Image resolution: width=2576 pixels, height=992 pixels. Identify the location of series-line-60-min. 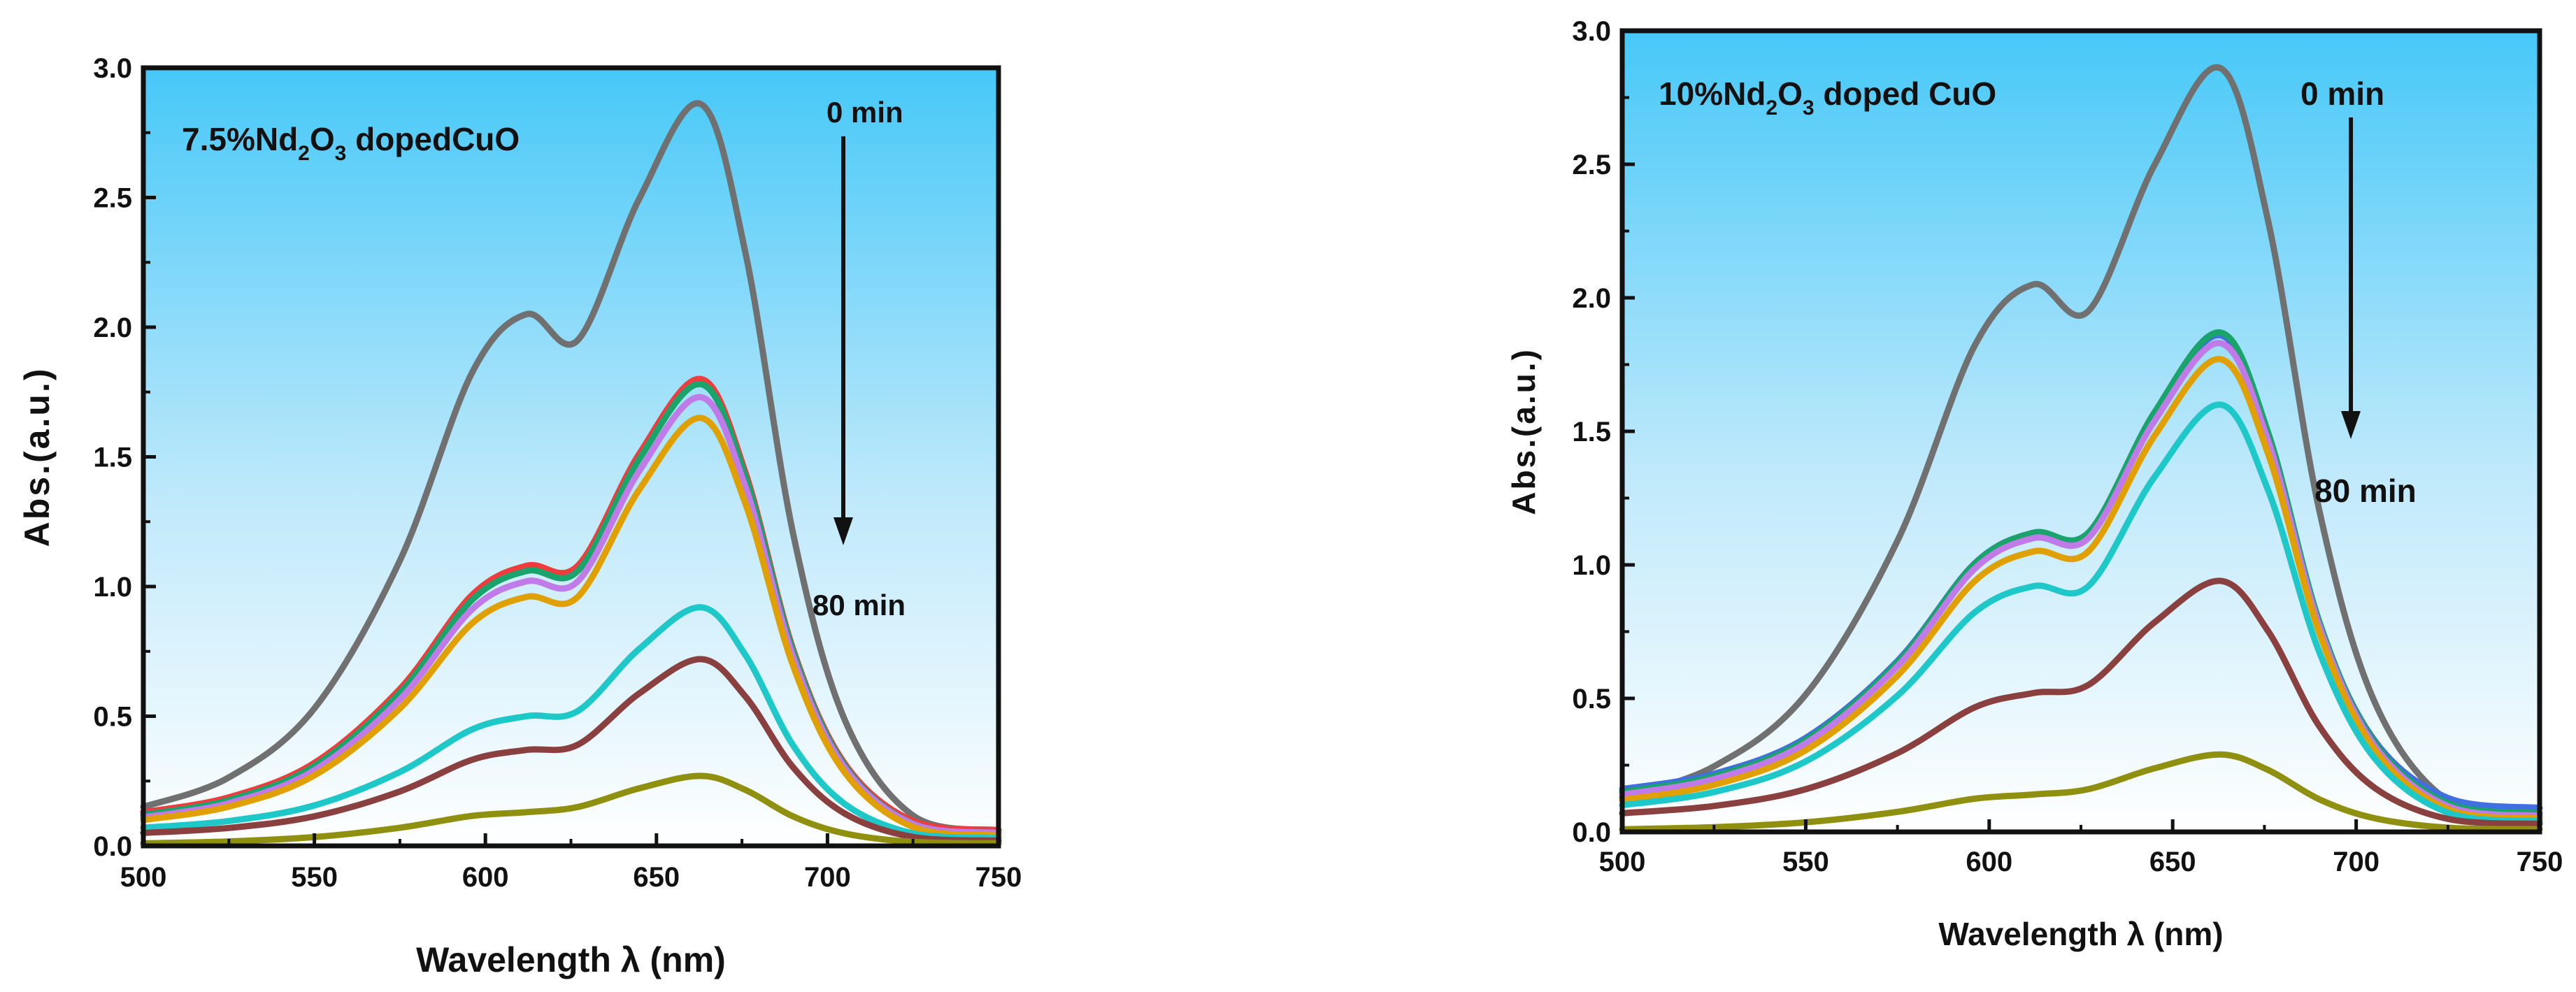
(571, 723).